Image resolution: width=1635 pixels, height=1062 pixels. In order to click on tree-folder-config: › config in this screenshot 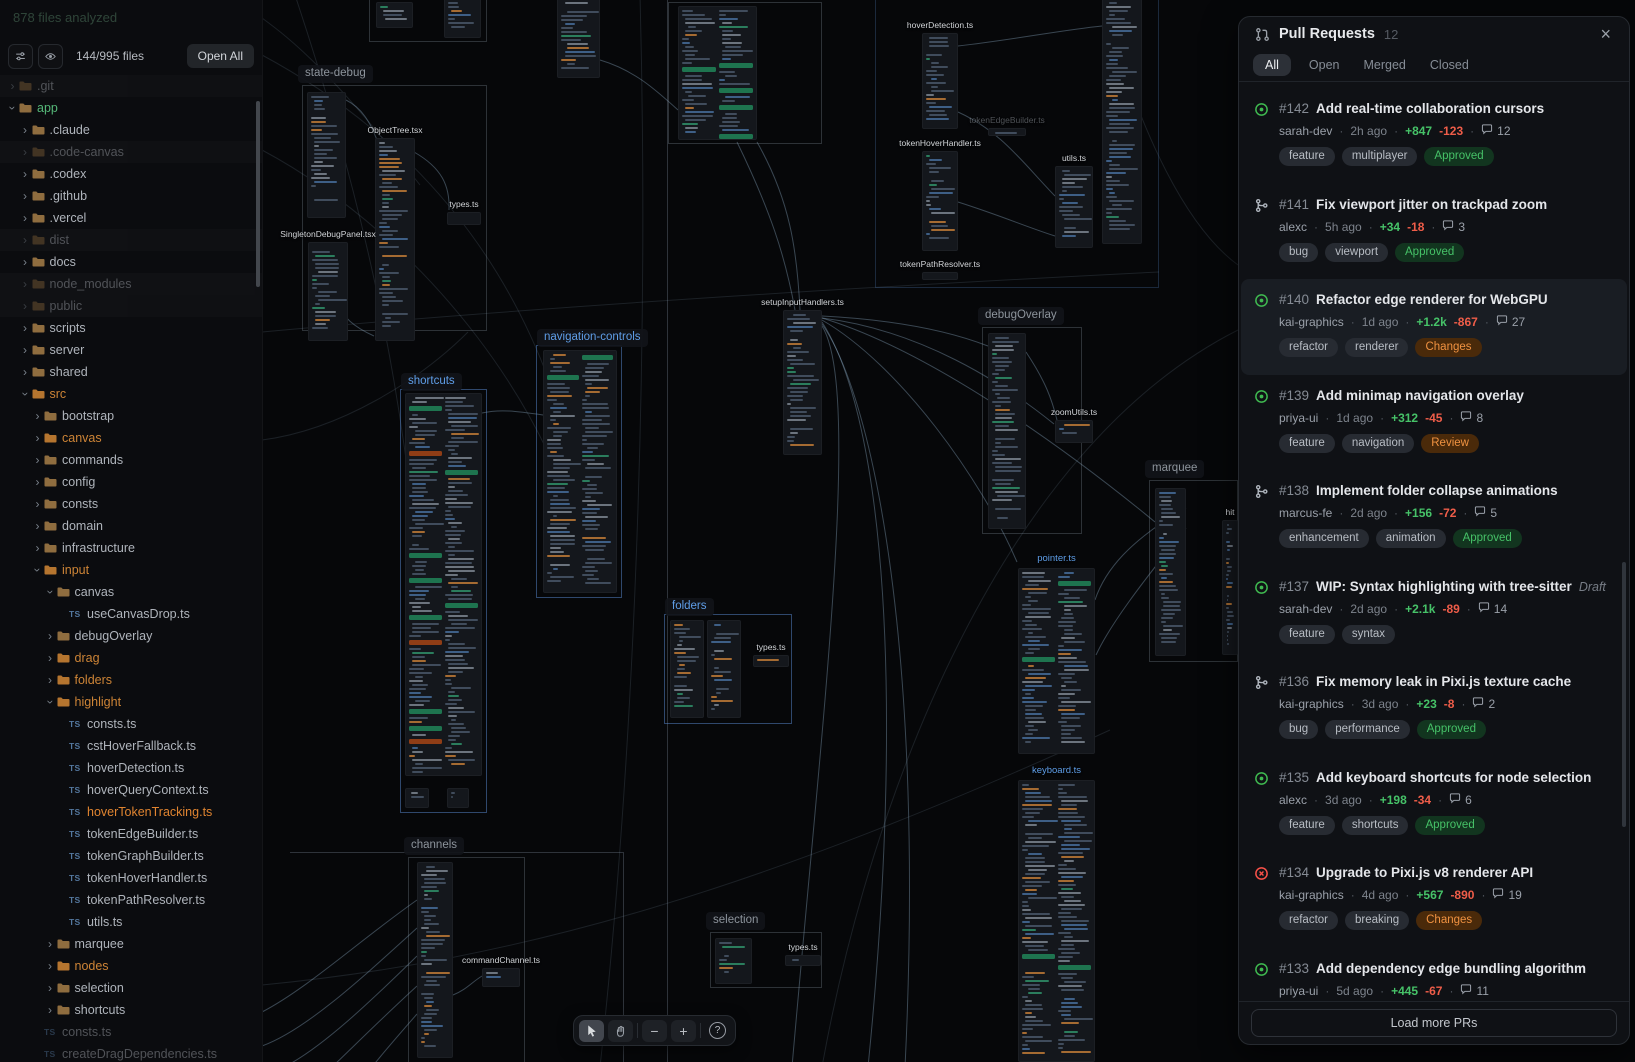, I will do `click(131, 482)`.